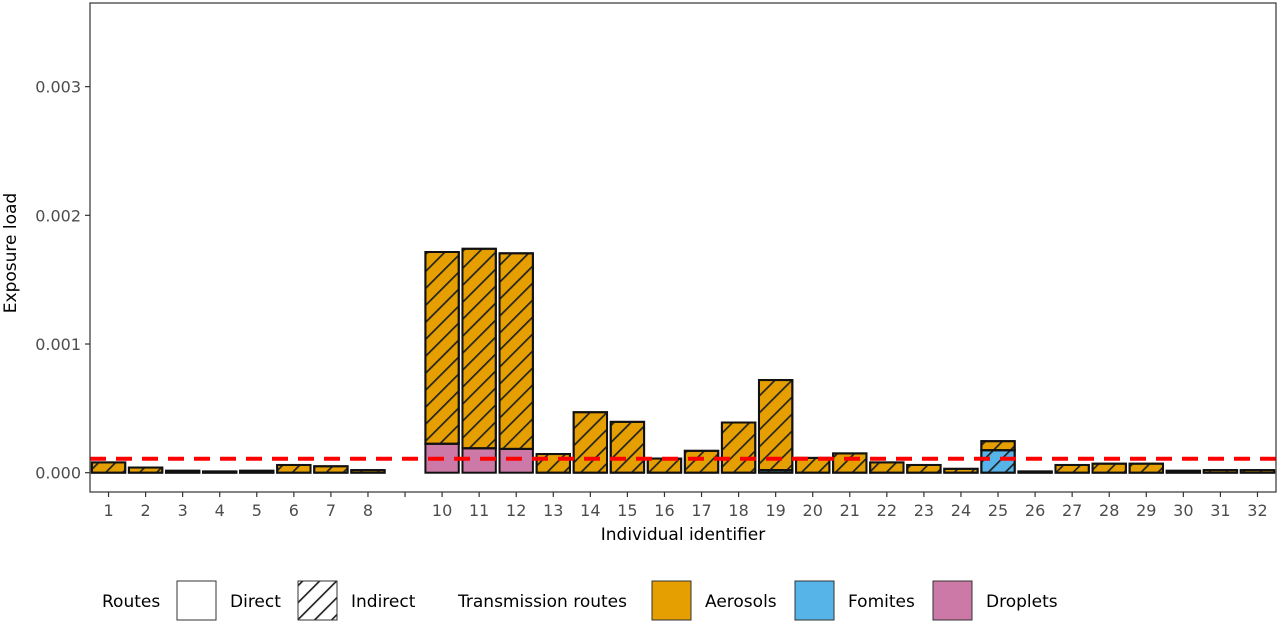 The image size is (1280, 625). I want to click on x-tick-label-21: 21, so click(850, 510).